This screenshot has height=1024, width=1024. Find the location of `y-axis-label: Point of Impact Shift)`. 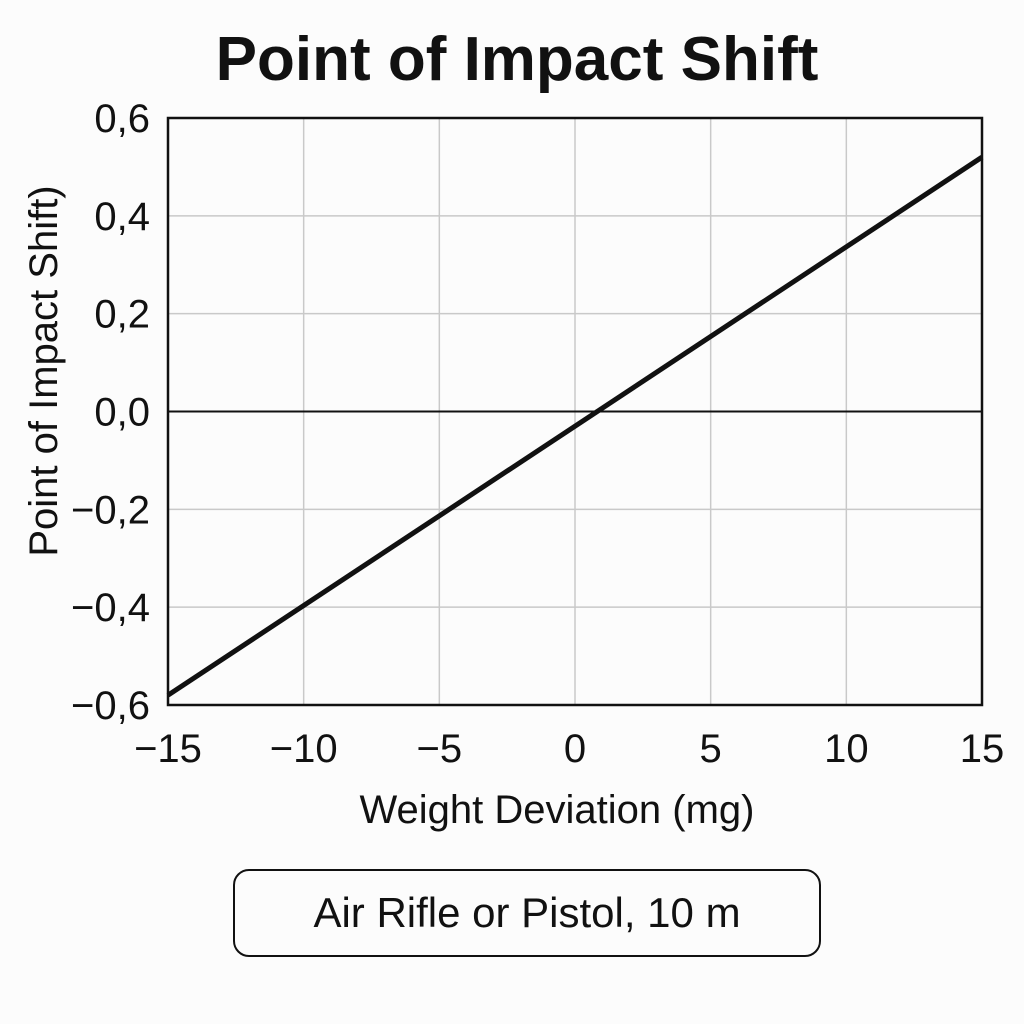

y-axis-label: Point of Impact Shift) is located at coordinates (44, 370).